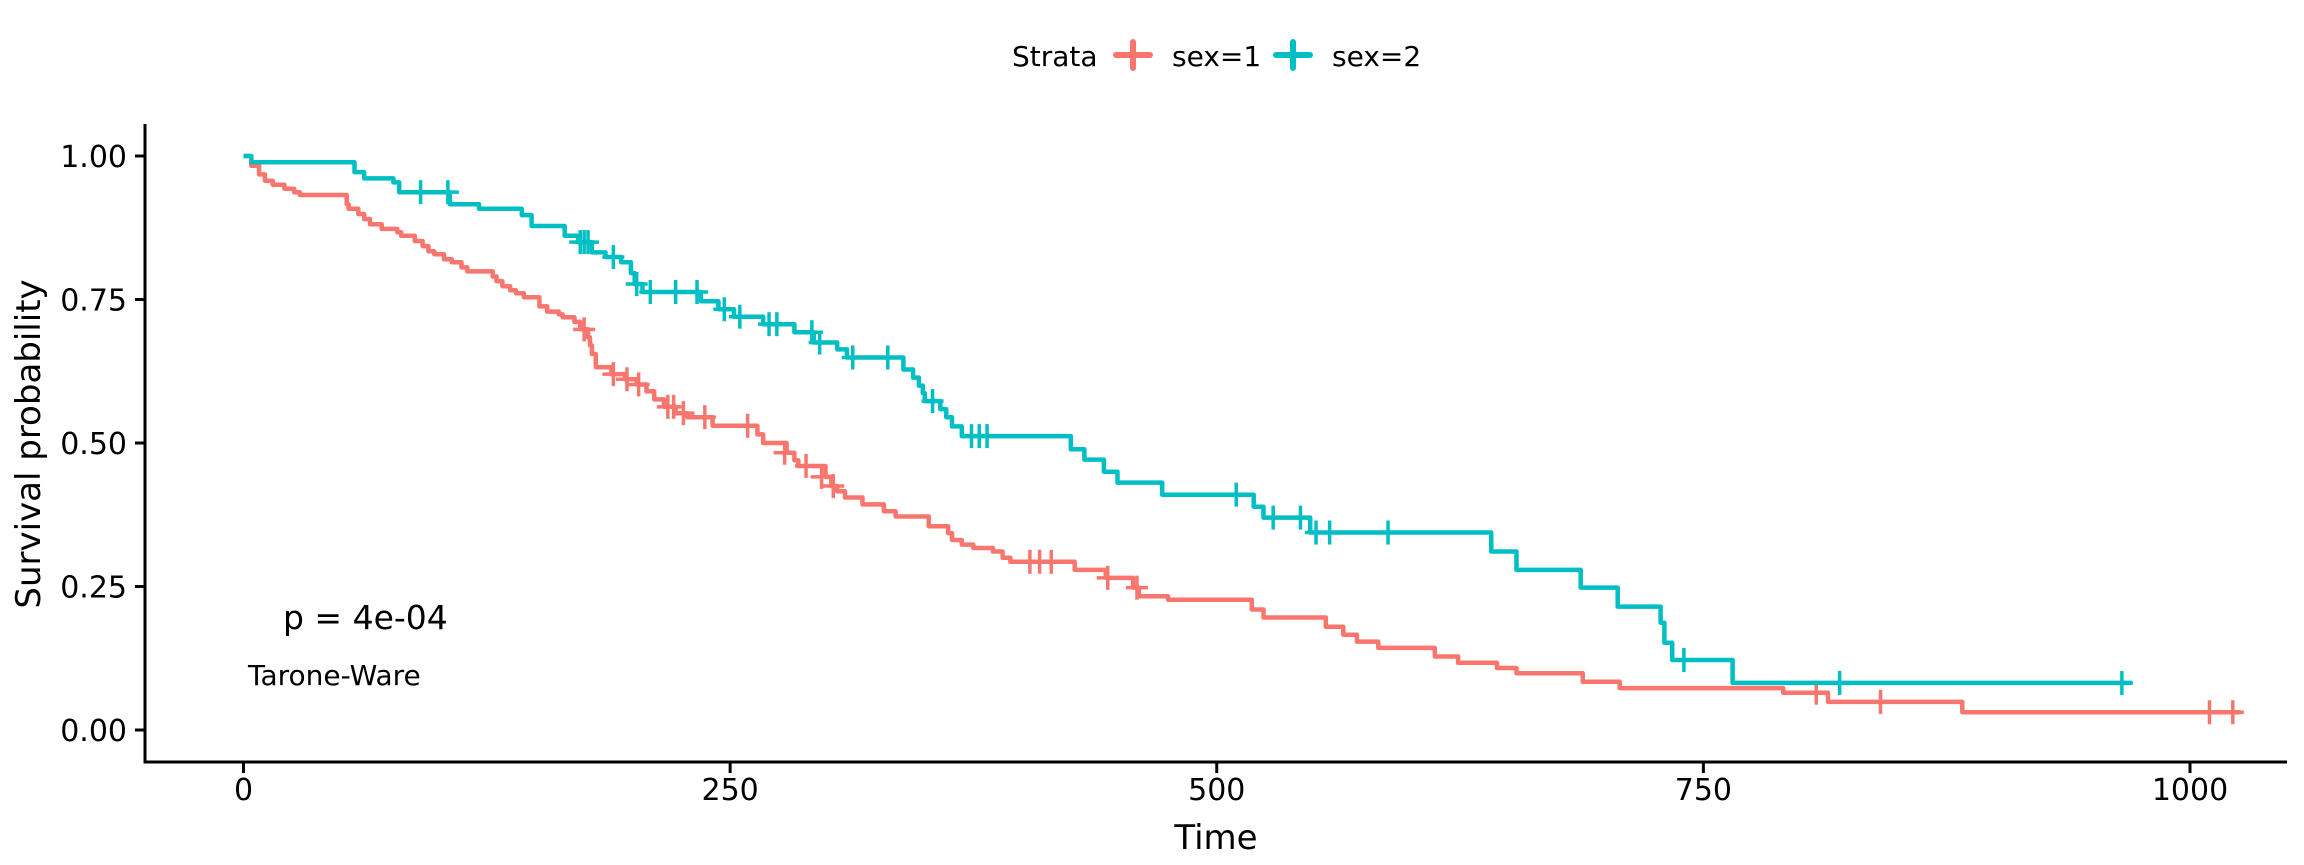  I want to click on legend-key-sex1-icon, so click(1133, 55).